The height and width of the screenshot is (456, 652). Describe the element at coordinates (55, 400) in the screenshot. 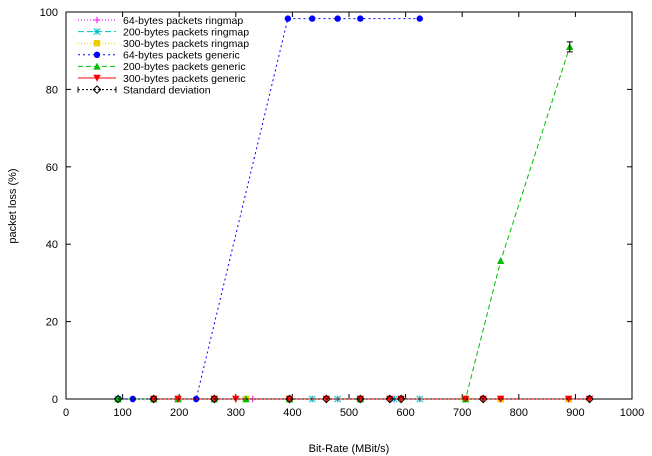

I see `y-tick-label: 0` at that location.